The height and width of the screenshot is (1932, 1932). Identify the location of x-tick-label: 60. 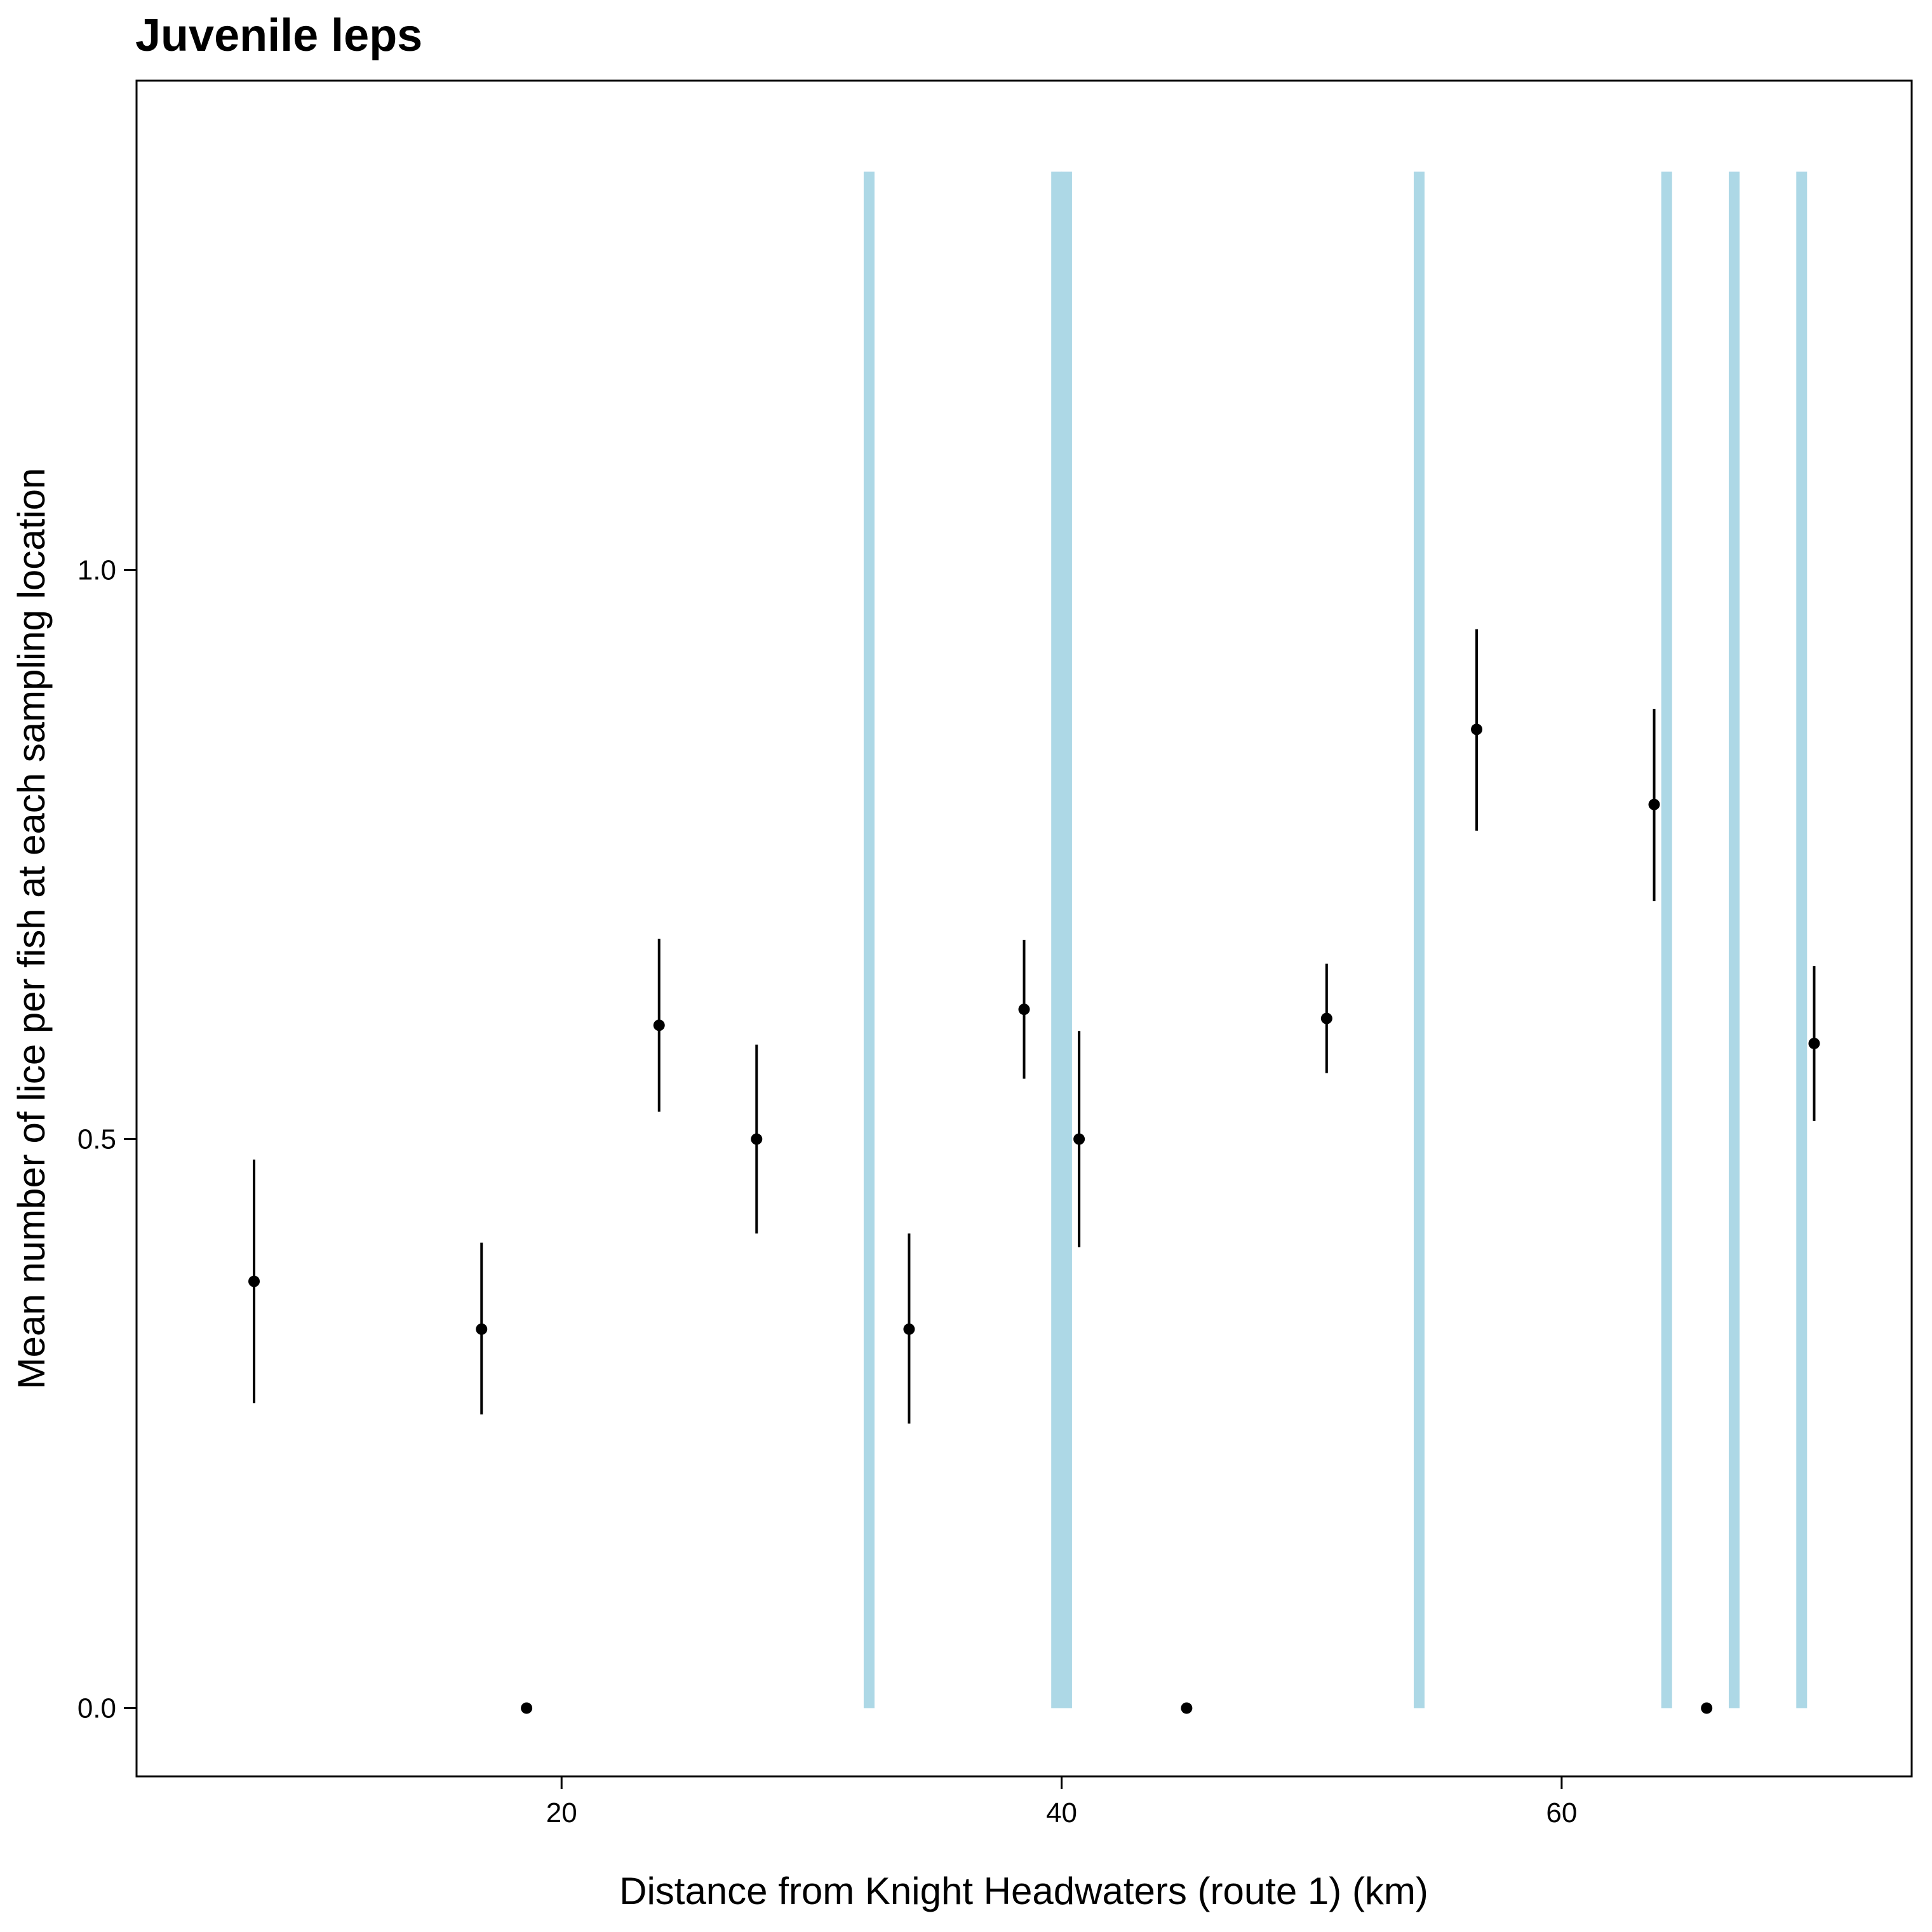
(1561, 1812).